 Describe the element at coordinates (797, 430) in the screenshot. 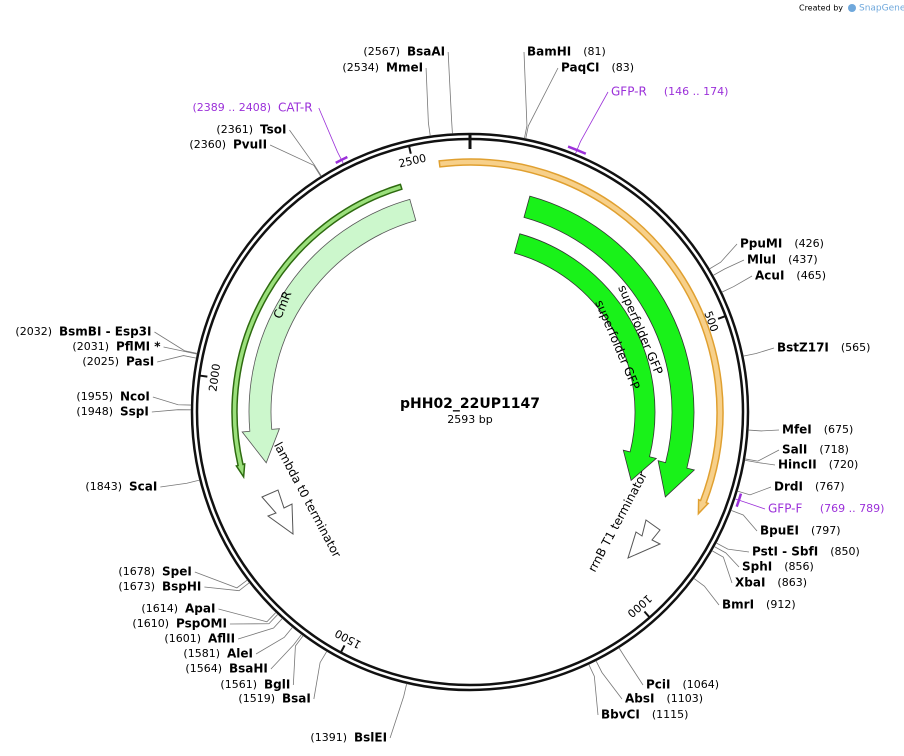

I see `site-name: MfeI` at that location.